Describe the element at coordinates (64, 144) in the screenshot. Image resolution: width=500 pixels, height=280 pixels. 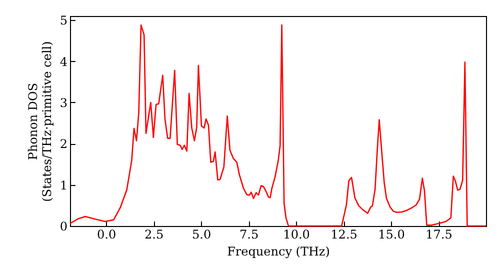
I see `y-tick-label: 2` at that location.